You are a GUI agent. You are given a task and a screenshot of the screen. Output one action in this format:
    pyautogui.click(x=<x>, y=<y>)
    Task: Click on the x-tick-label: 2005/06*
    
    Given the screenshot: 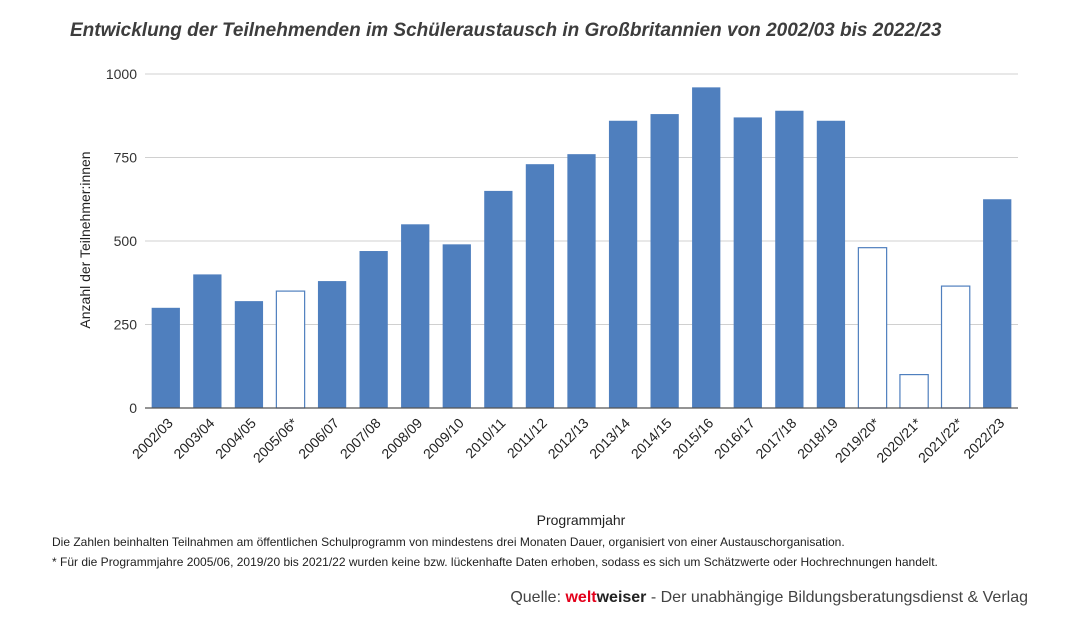 What is the action you would take?
    pyautogui.click(x=275, y=439)
    